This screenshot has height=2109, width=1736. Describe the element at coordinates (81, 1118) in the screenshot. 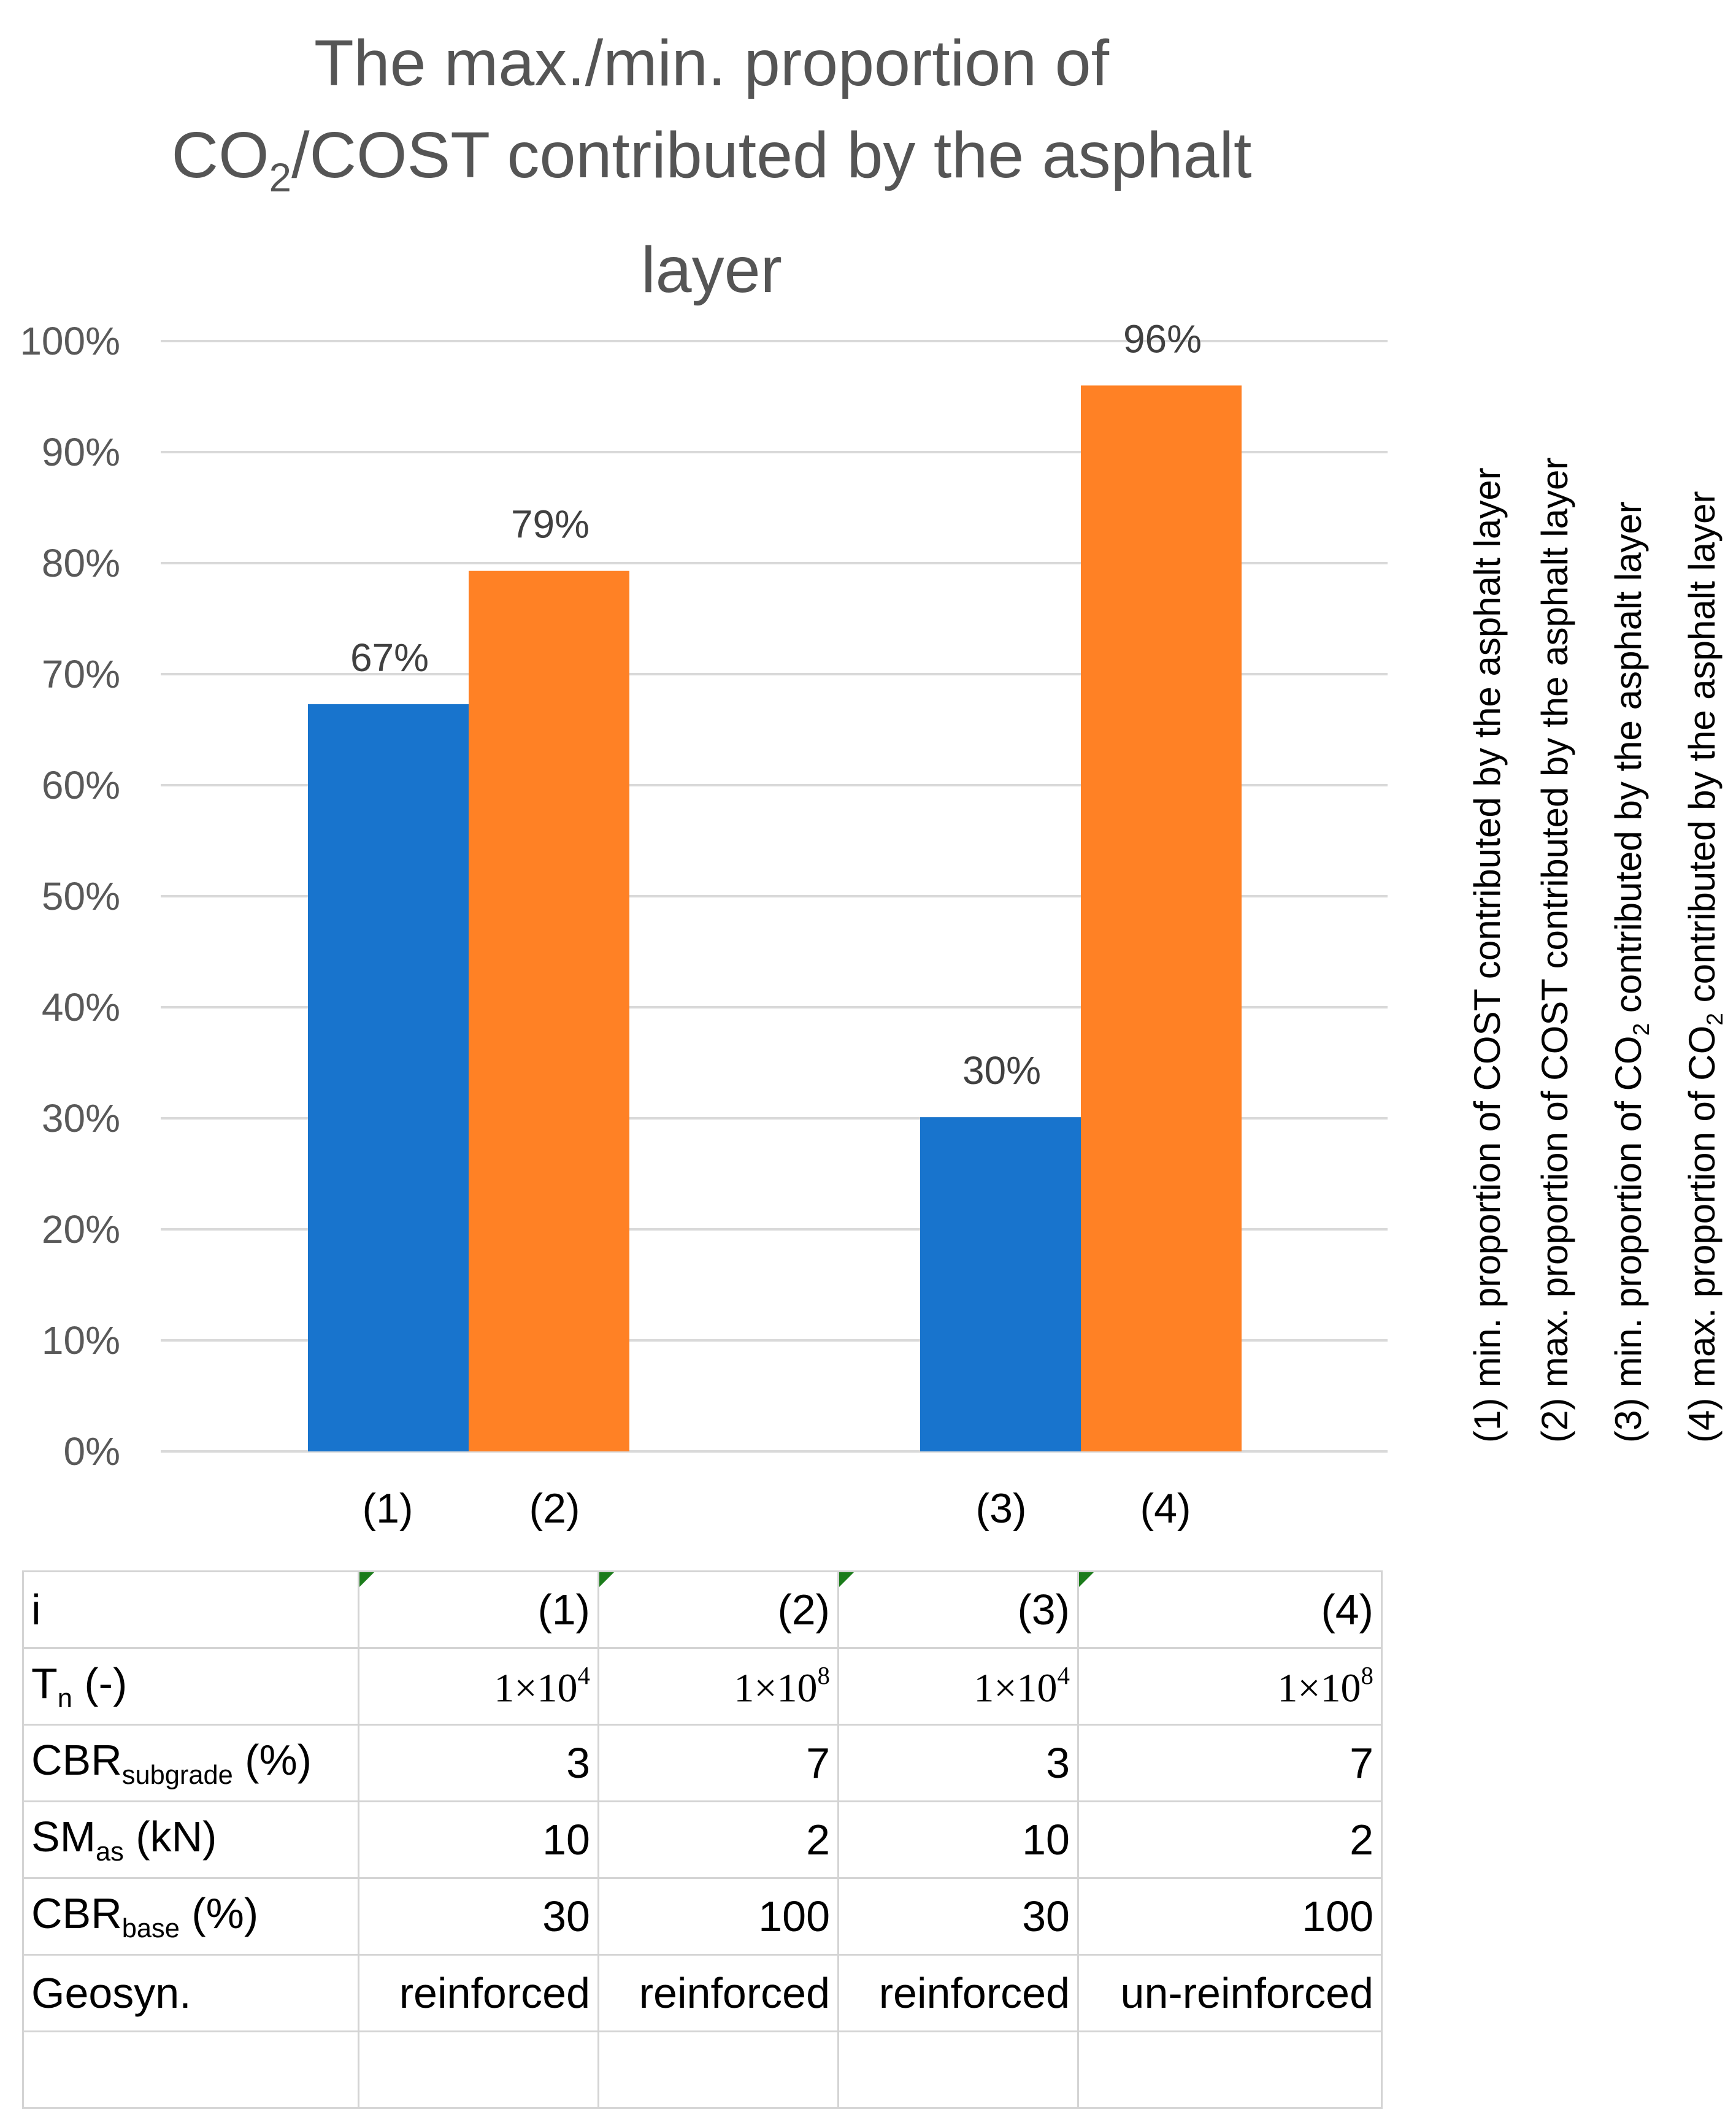

I see `y-tick-label: 30%` at that location.